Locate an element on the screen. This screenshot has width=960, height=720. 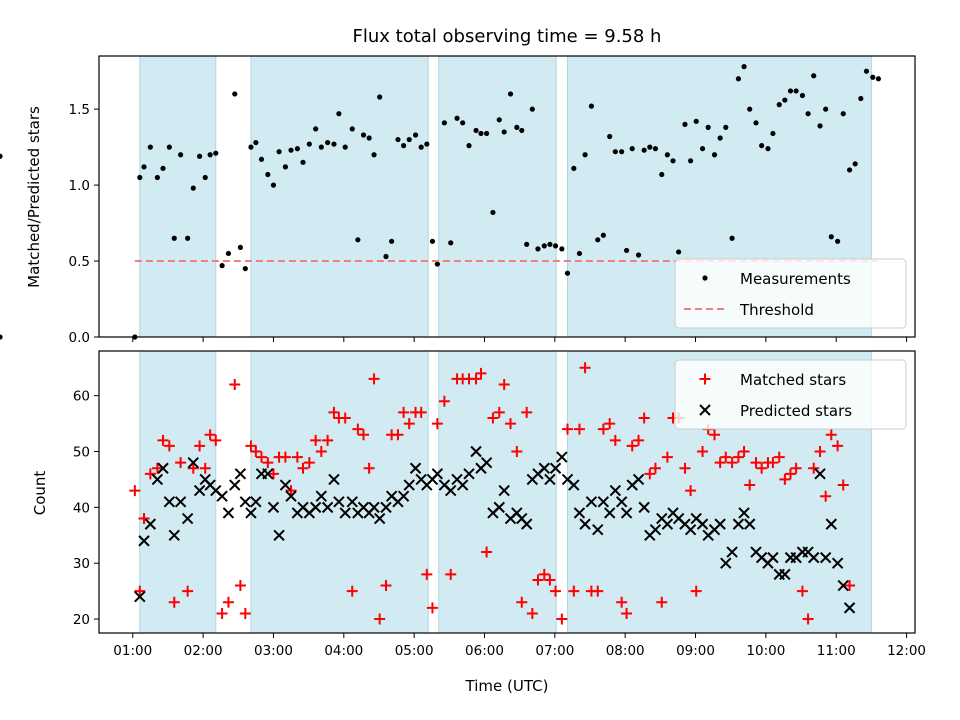
legend-measurements-key is located at coordinates (705, 278).